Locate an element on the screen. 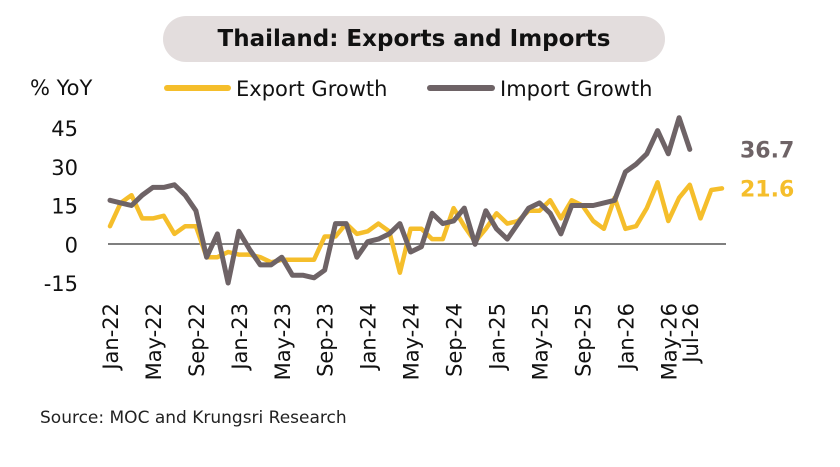  x-tick-label: Jul-26 is located at coordinates (691, 334).